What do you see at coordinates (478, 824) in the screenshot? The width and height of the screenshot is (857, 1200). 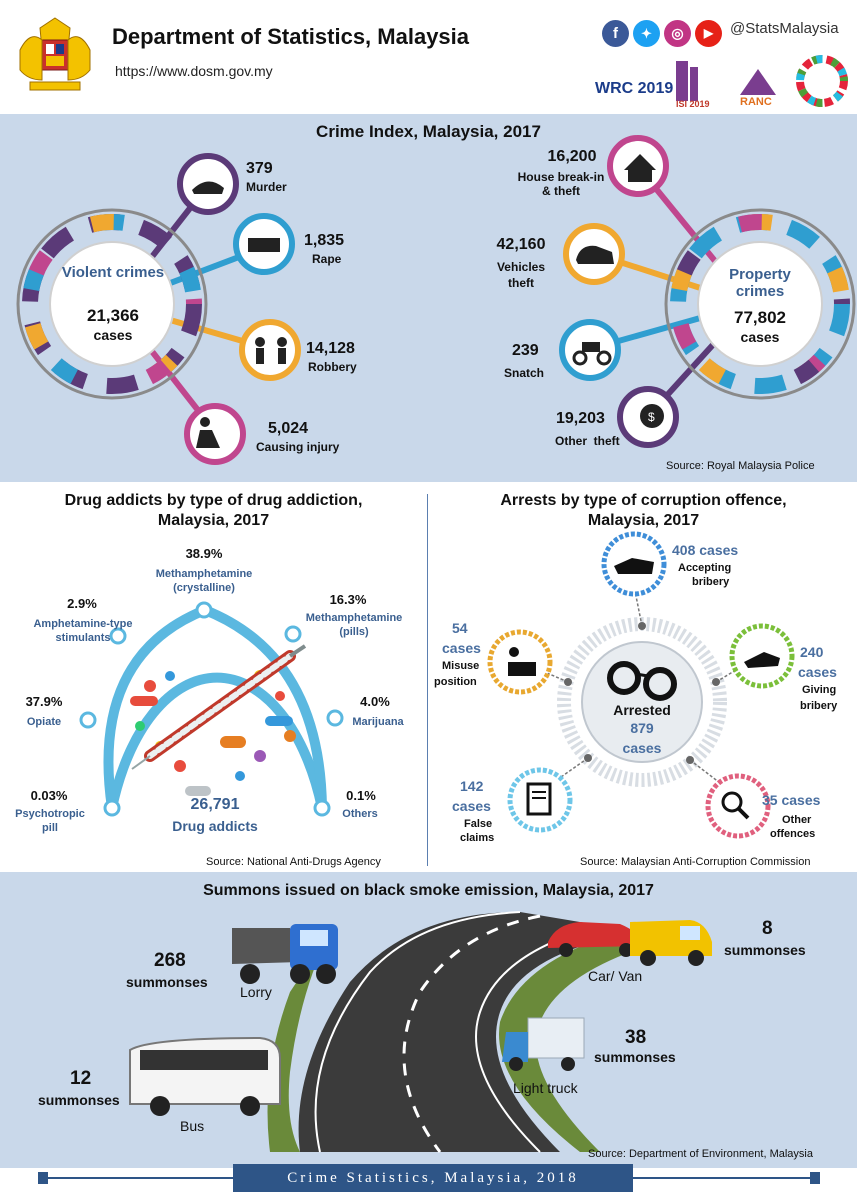 I see `false-claims-label: False` at bounding box center [478, 824].